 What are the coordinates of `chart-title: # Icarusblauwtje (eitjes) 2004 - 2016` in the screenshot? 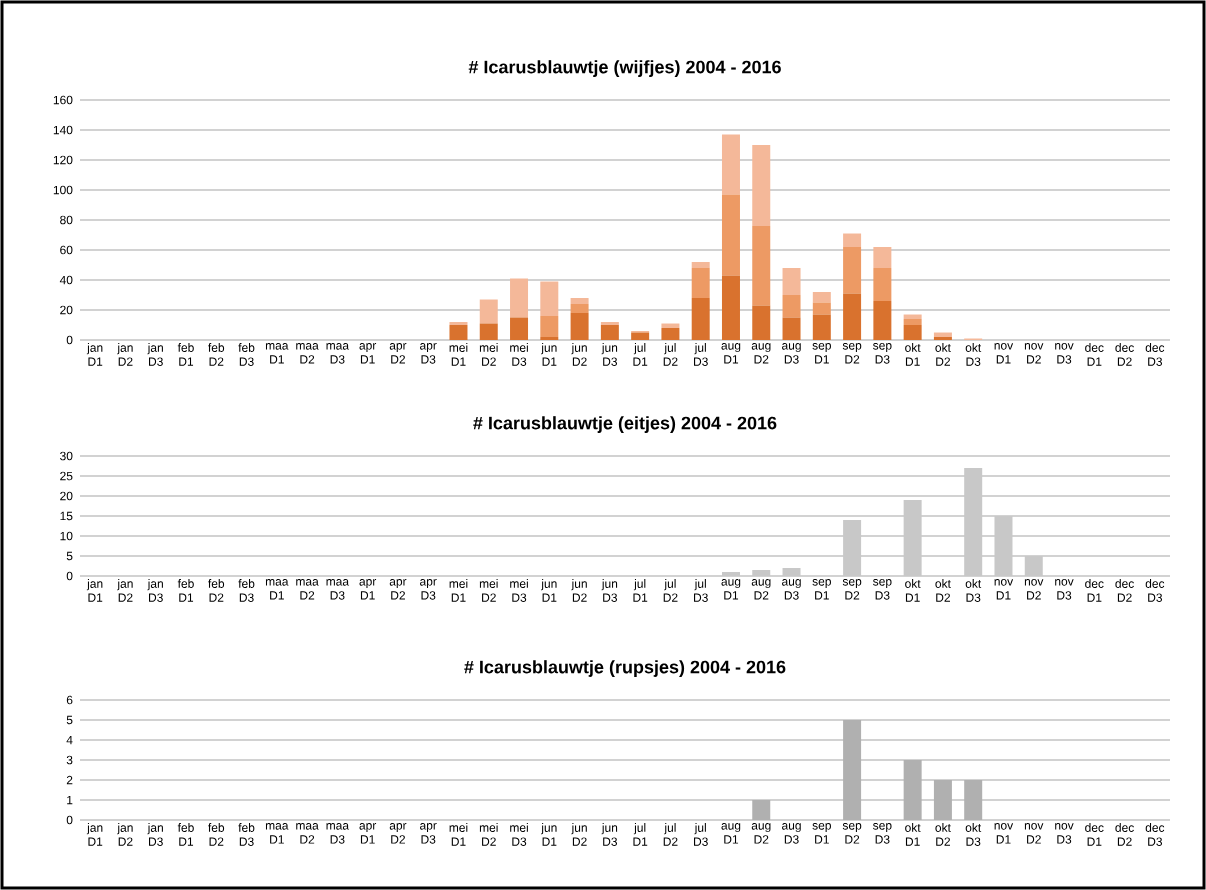 It's located at (625, 424).